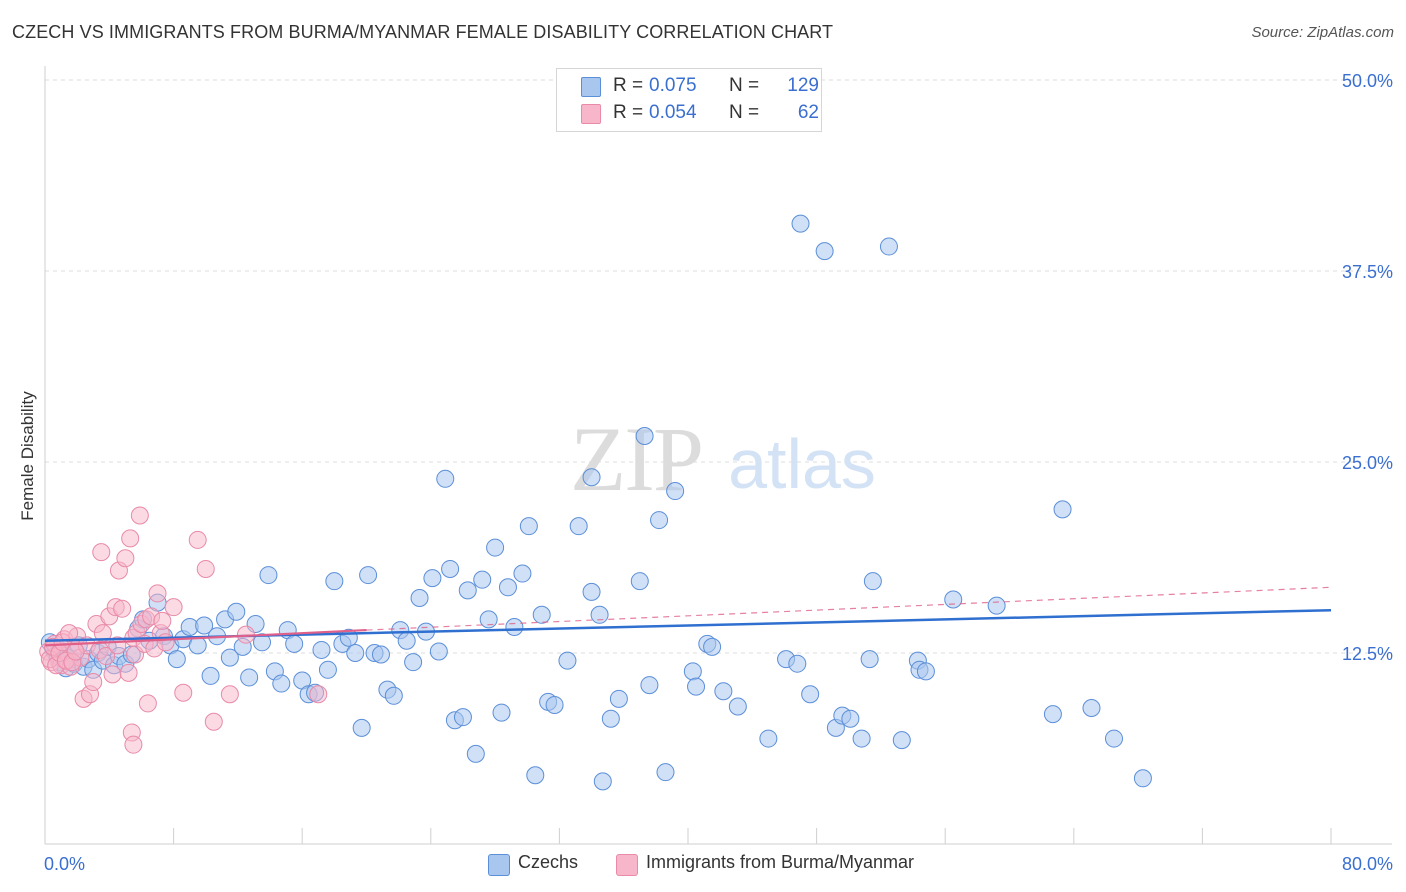 This screenshot has width=1406, height=892. What do you see at coordinates (27, 456) in the screenshot?
I see `y-axis-label: Female Disability` at bounding box center [27, 456].